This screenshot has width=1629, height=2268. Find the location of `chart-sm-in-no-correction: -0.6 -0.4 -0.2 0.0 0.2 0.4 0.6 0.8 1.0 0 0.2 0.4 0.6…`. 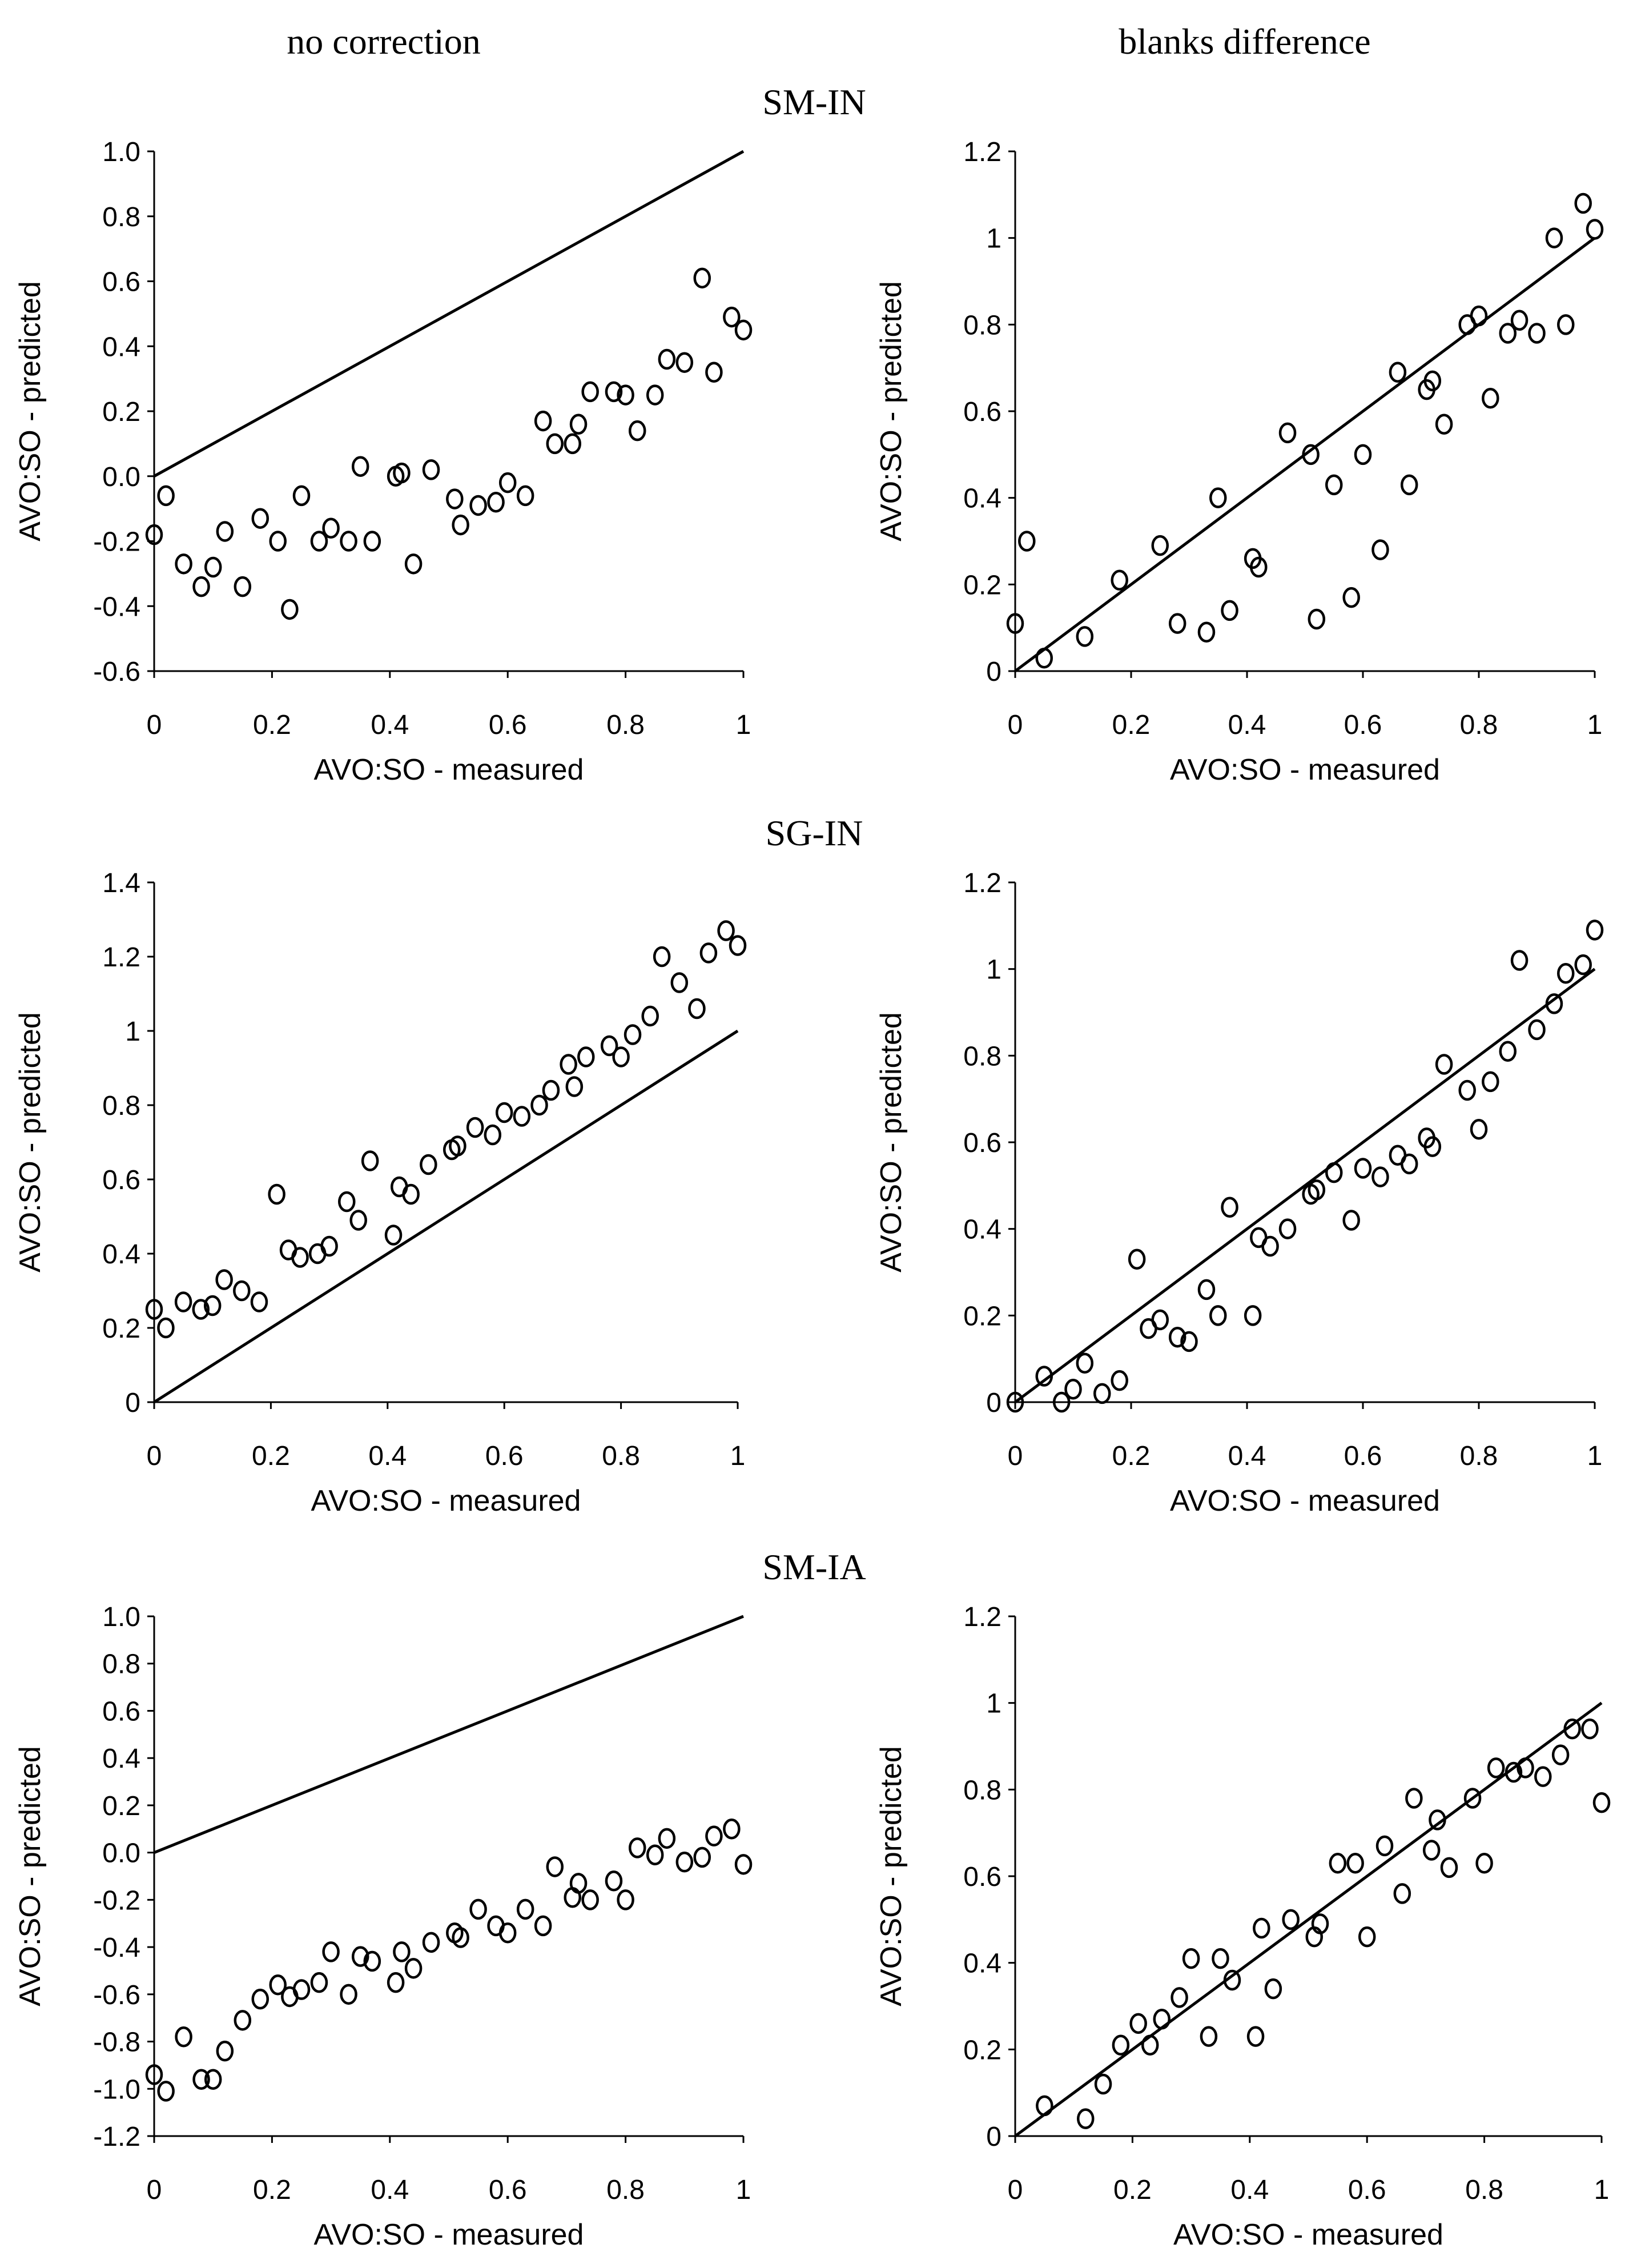

chart-sm-in-no-correction: -0.6 -0.4 -0.2 0.0 0.2 0.4 0.6 0.8 1.0 0 0.2 0.4 0.6… is located at coordinates (384, 461).